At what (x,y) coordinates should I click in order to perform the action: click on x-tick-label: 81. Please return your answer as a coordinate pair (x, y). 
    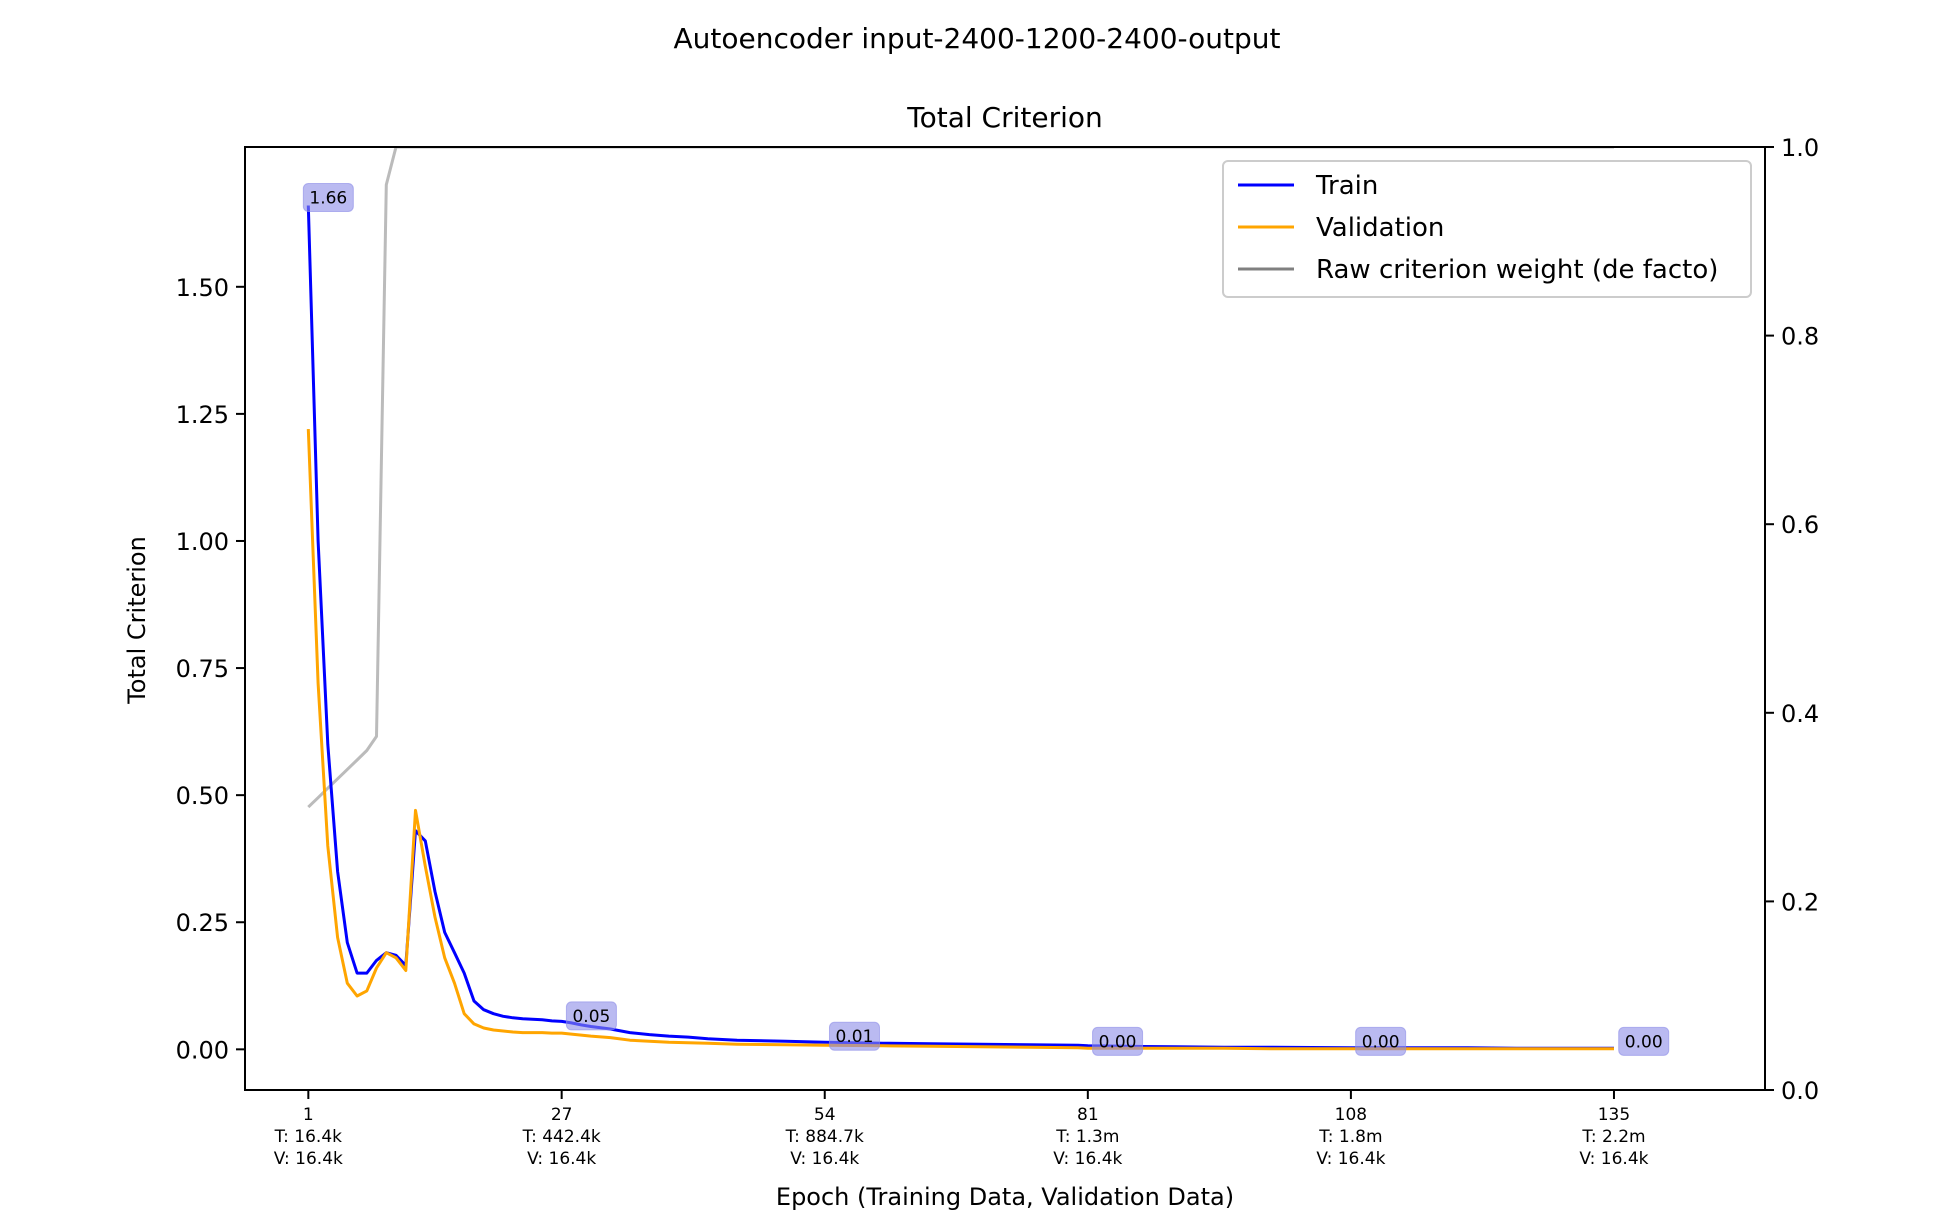
    Looking at the image, I should click on (1088, 1115).